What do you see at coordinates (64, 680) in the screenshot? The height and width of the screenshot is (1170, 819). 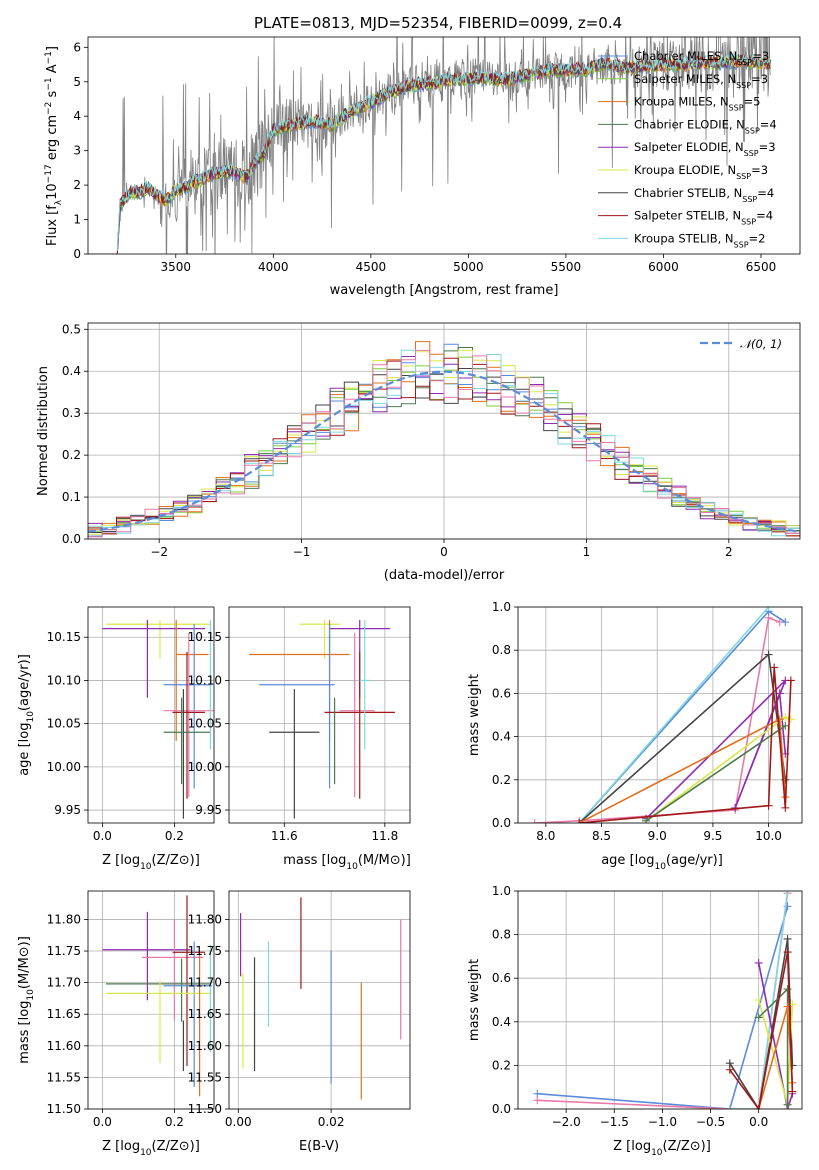 I see `y-tick-label: 10.10` at bounding box center [64, 680].